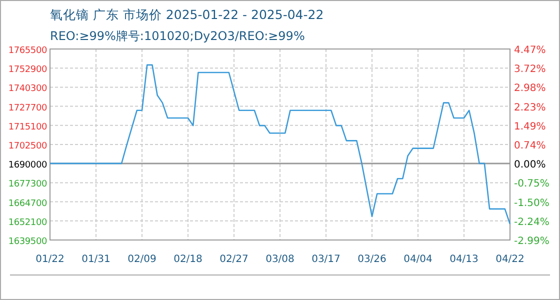  What do you see at coordinates (530, 164) in the screenshot?
I see `y2-tick-label: 0.00%` at bounding box center [530, 164].